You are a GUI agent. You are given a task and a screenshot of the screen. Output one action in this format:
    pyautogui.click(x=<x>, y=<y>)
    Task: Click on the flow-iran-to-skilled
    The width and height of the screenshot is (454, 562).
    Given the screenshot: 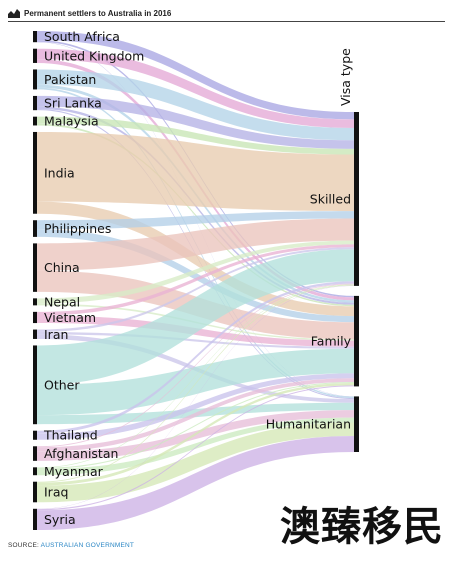 What is the action you would take?
    pyautogui.click(x=195, y=289)
    